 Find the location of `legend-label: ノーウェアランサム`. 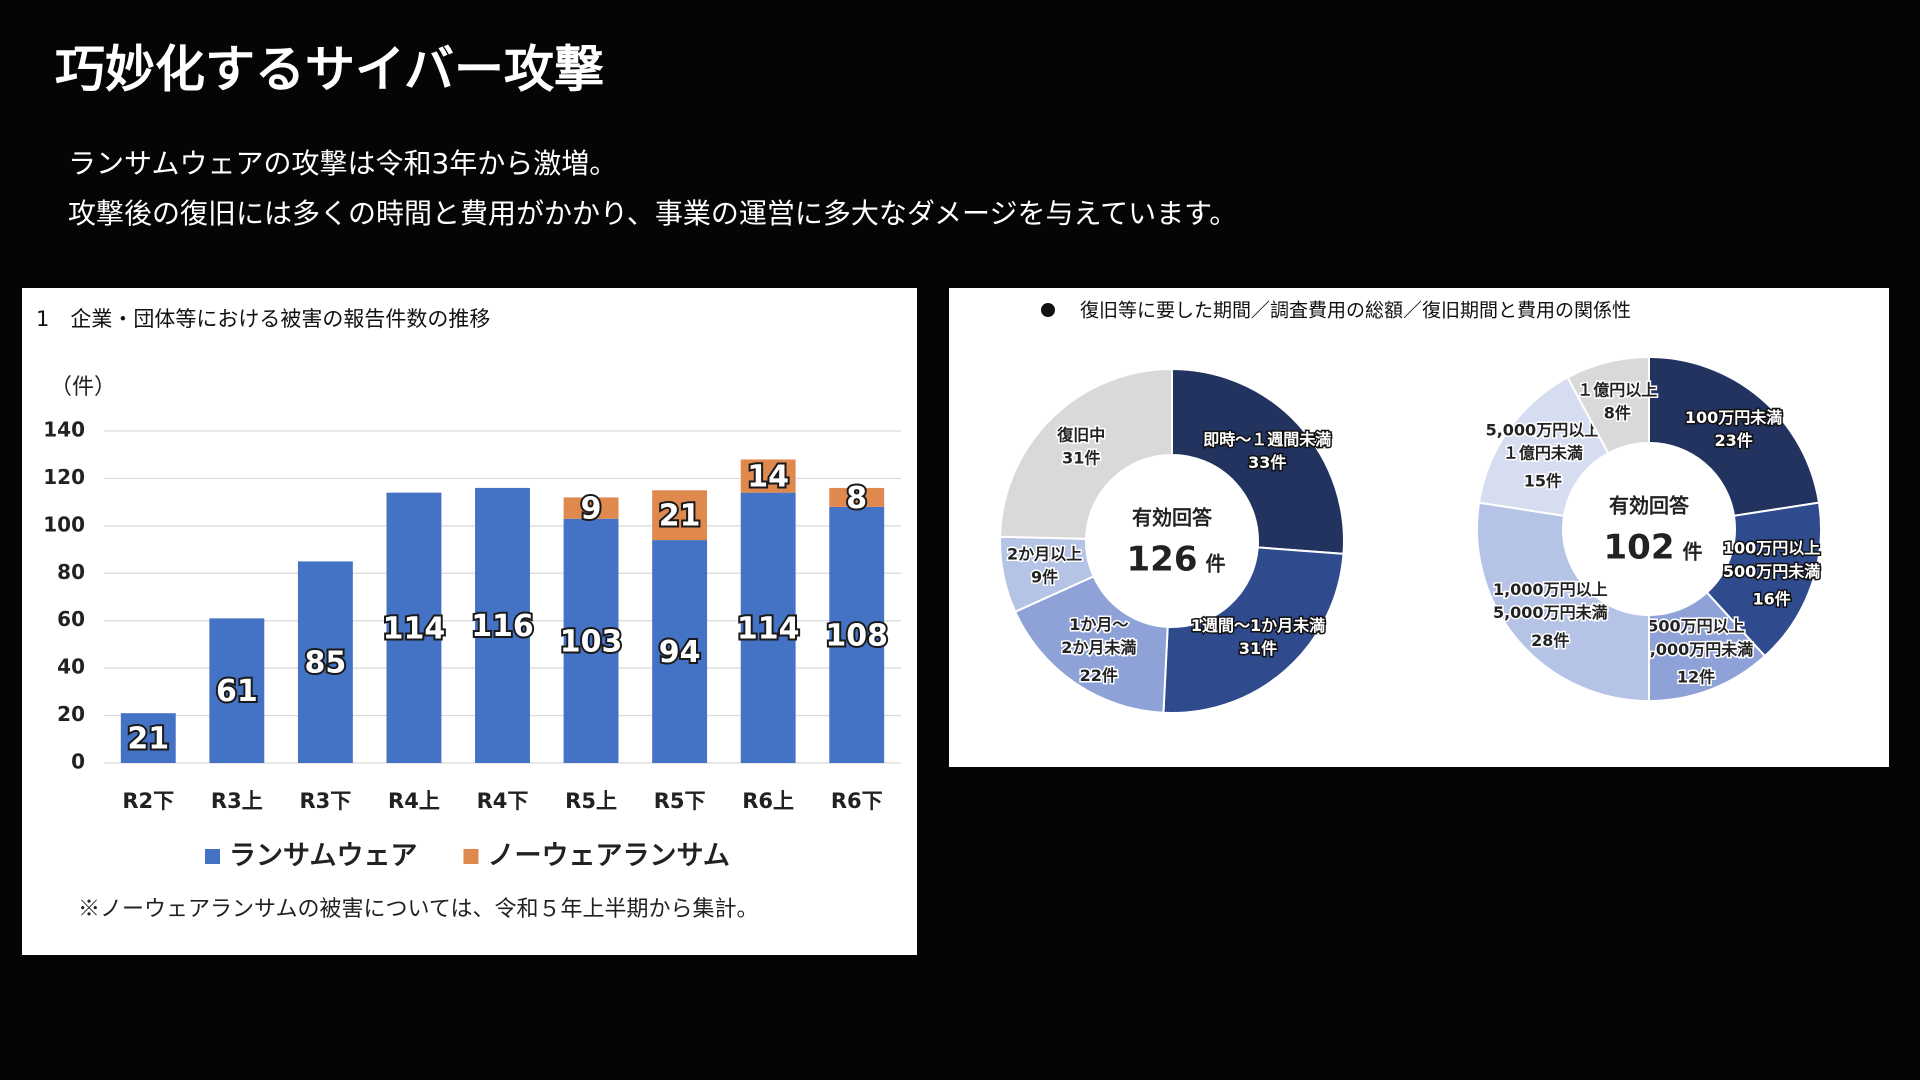

legend-label: ノーウェアランサム is located at coordinates (608, 856).